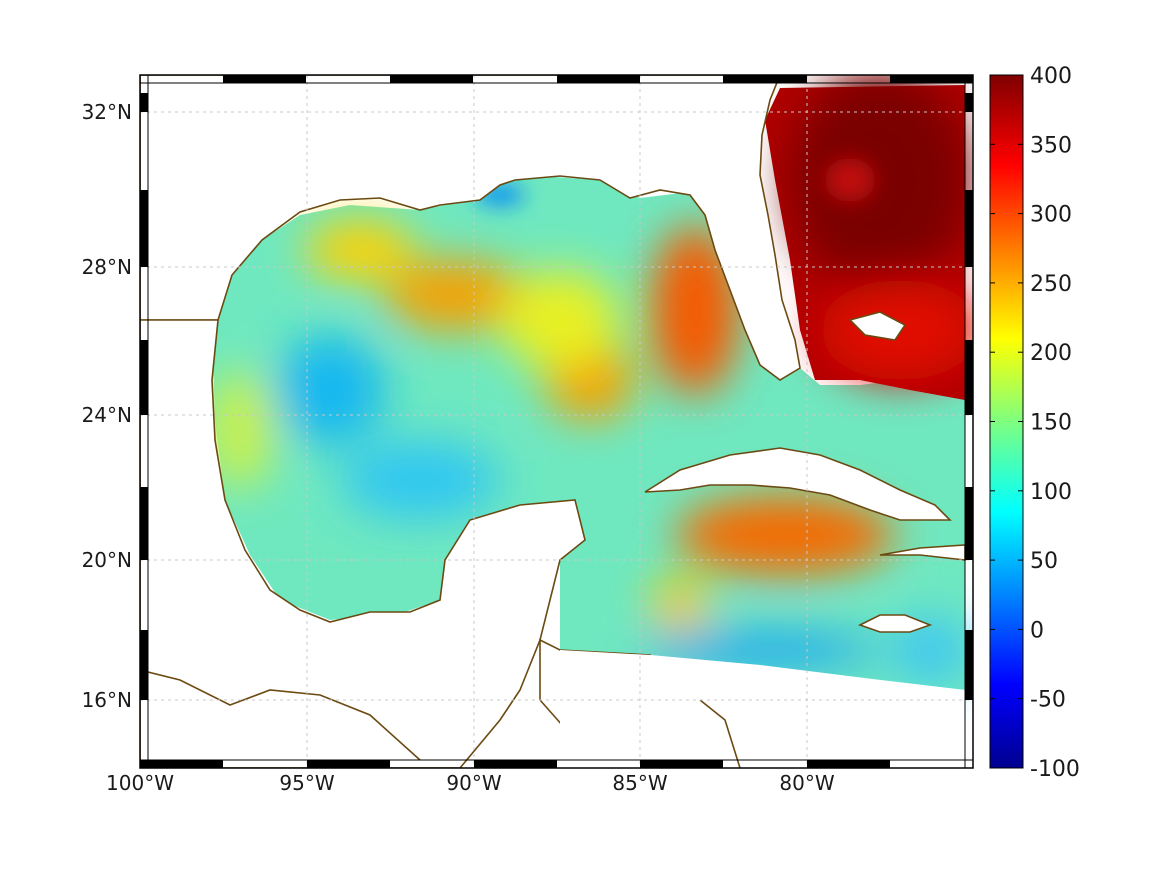 This screenshot has width=1167, height=875. Describe the element at coordinates (798, 484) in the screenshot. I see `land-cuba` at that location.